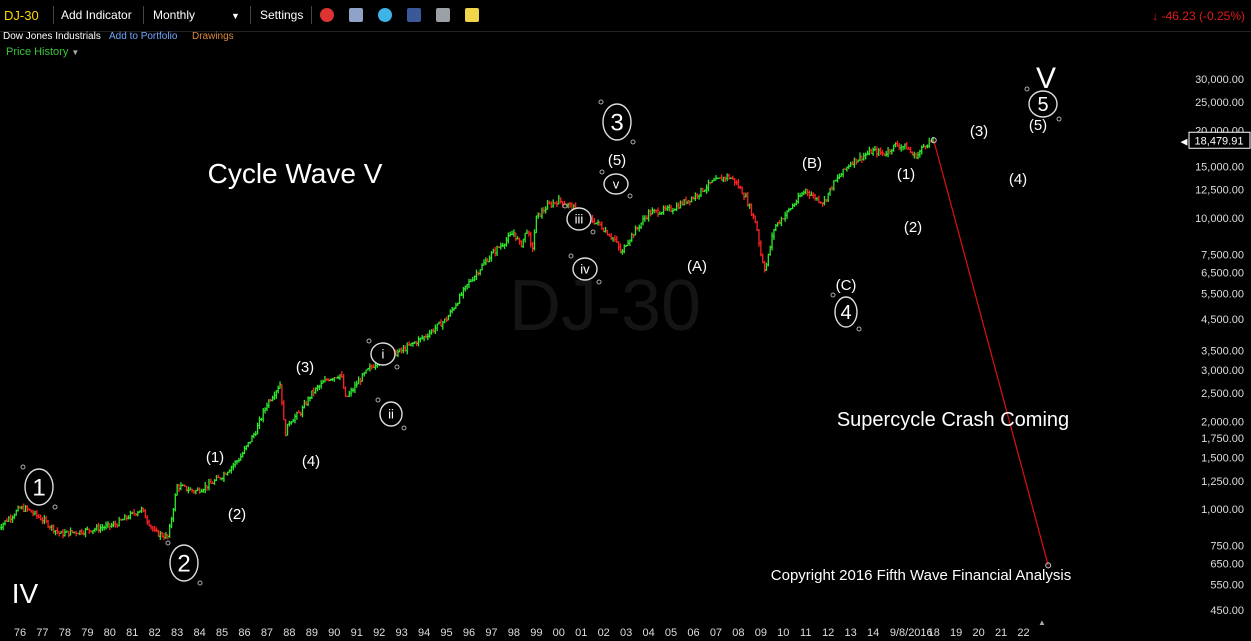 The width and height of the screenshot is (1251, 641). Describe the element at coordinates (1157, 16) in the screenshot. I see `down-arrow-icon: ↓` at that location.